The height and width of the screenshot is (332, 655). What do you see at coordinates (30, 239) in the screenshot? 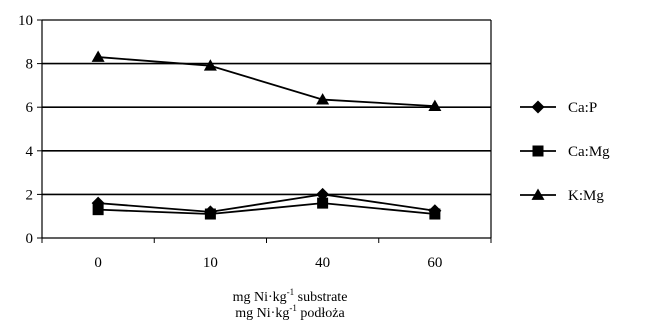
I see `y-tick-label: 0` at bounding box center [30, 239].